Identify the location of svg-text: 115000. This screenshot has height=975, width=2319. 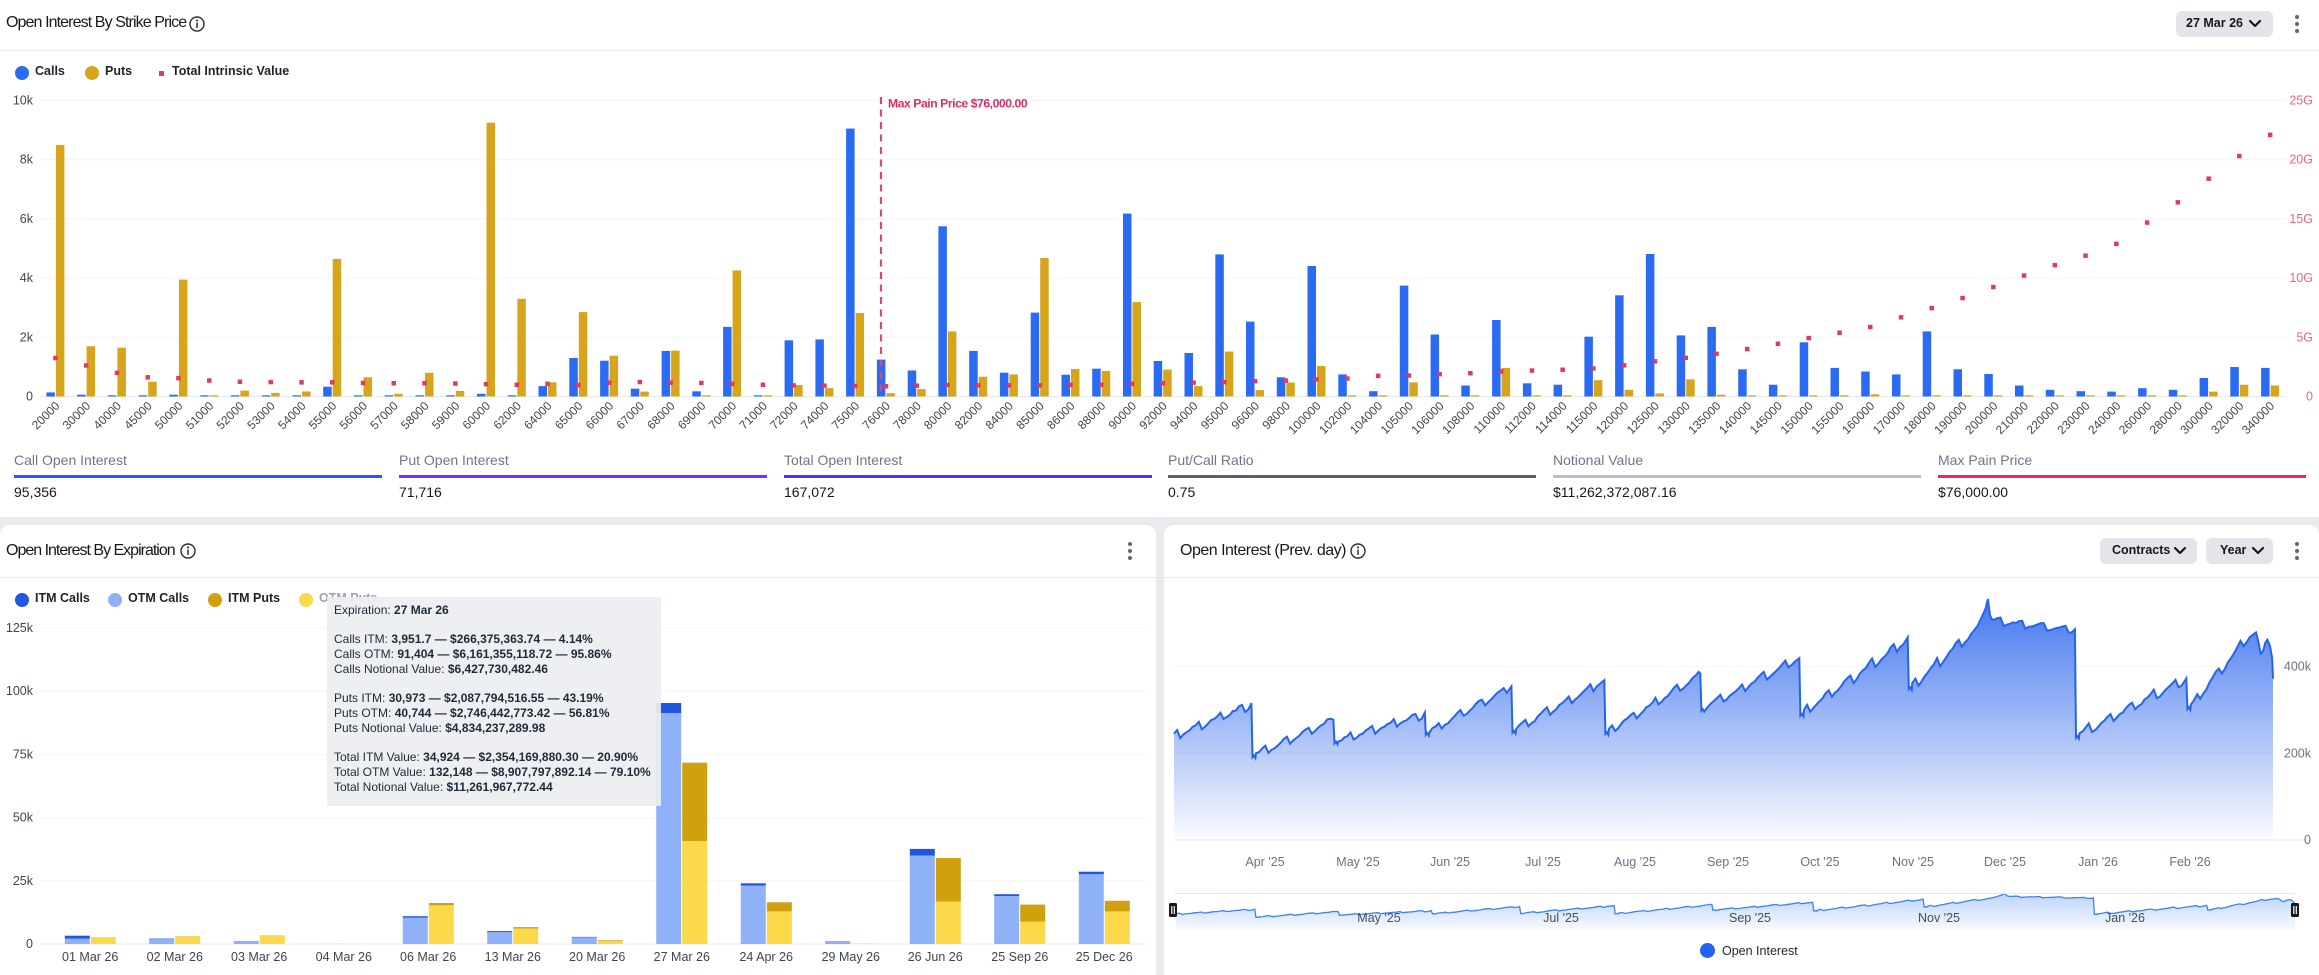
(1582, 417).